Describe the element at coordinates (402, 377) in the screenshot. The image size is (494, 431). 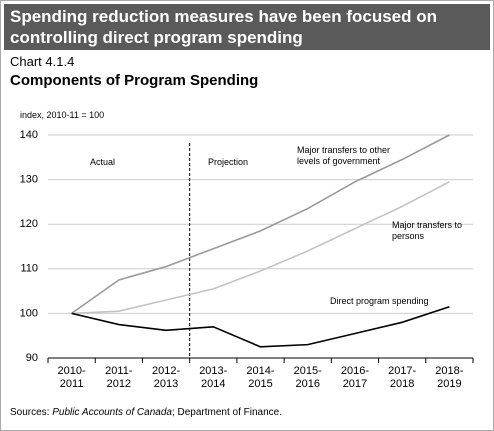
I see `x-tick-label: 2017-2018` at that location.